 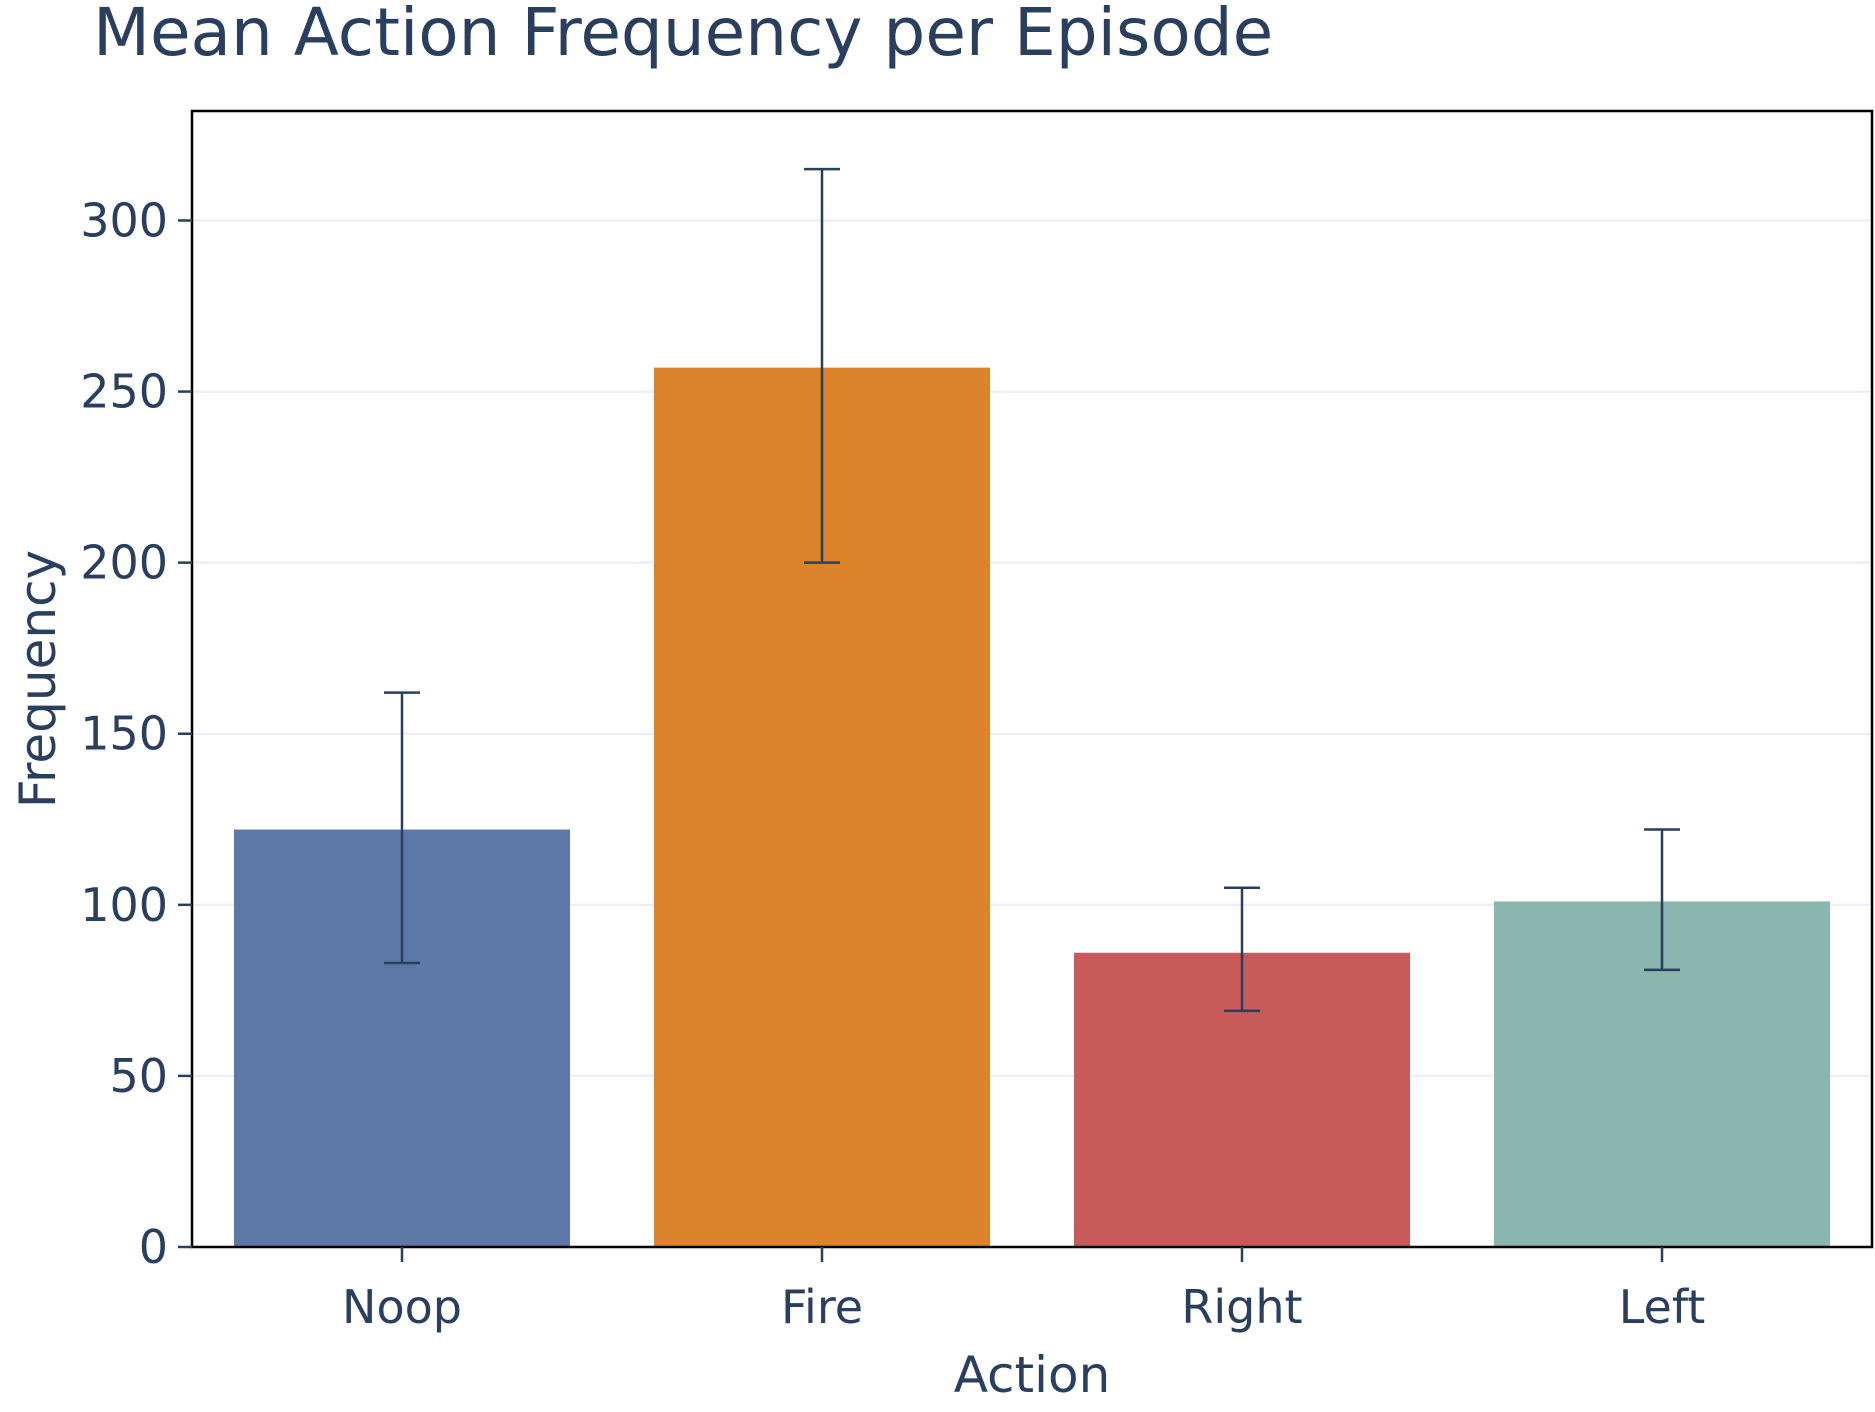 What do you see at coordinates (124, 905) in the screenshot?
I see `y-tick-label-100: 100` at bounding box center [124, 905].